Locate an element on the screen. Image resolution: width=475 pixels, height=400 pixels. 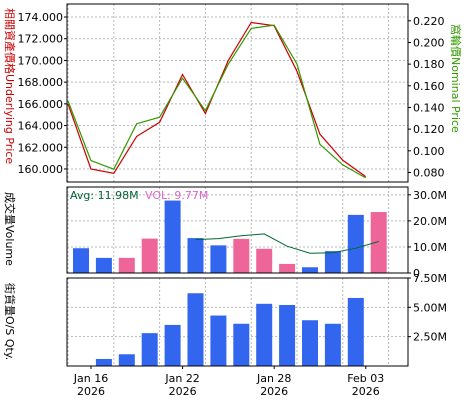
volume-average-line is located at coordinates (287, 243).